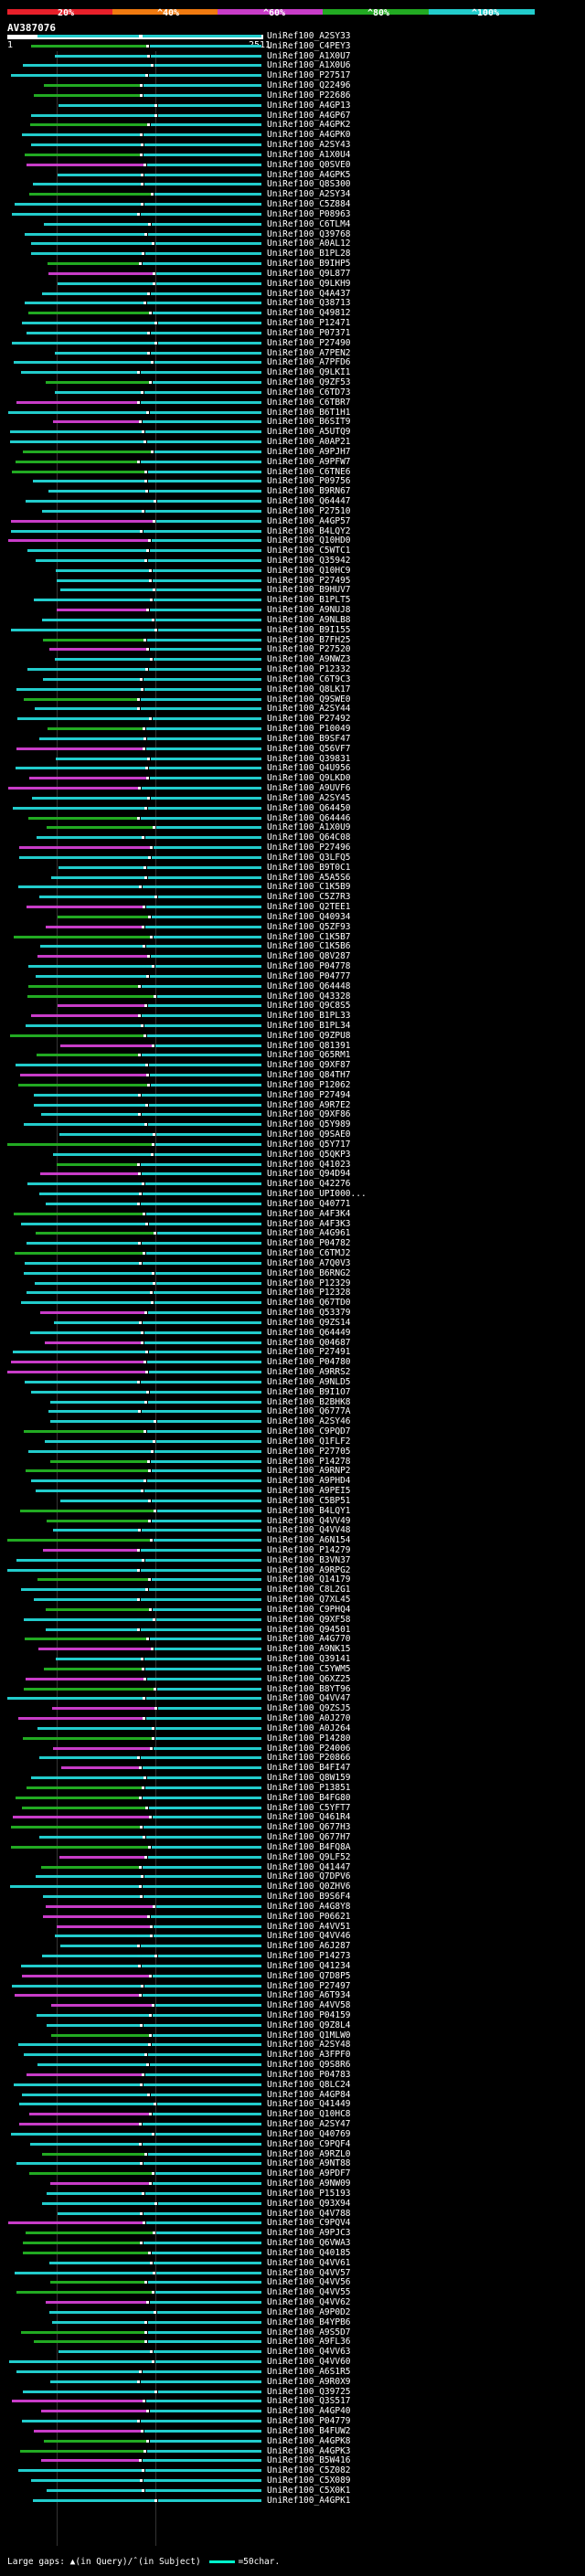 This screenshot has width=585, height=2576. I want to click on hit-label: UniRef100_Q9S8R6, so click(309, 2065).